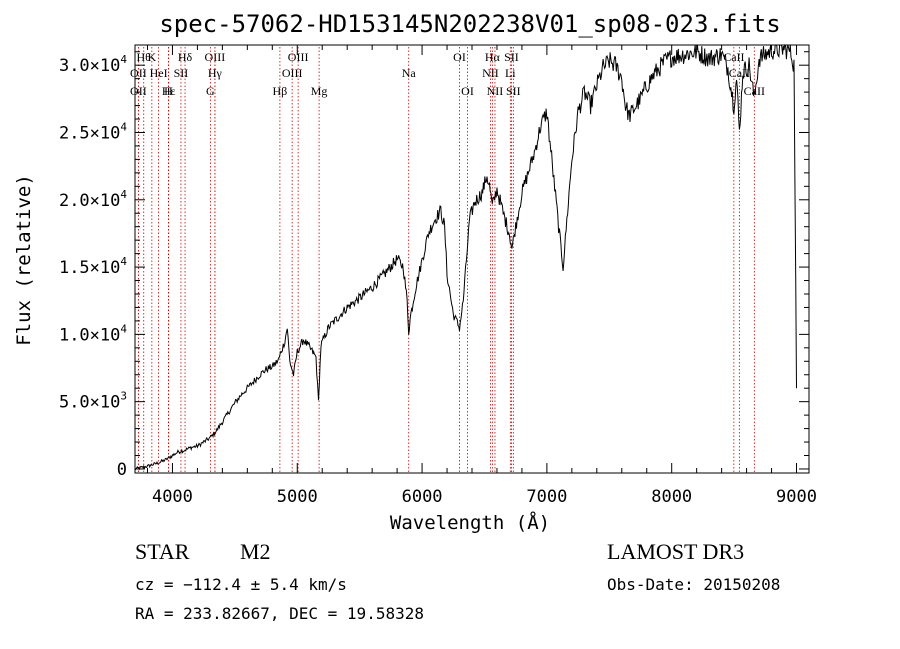 This screenshot has height=649, width=900. What do you see at coordinates (162, 551) in the screenshot?
I see `object-class: STAR` at bounding box center [162, 551].